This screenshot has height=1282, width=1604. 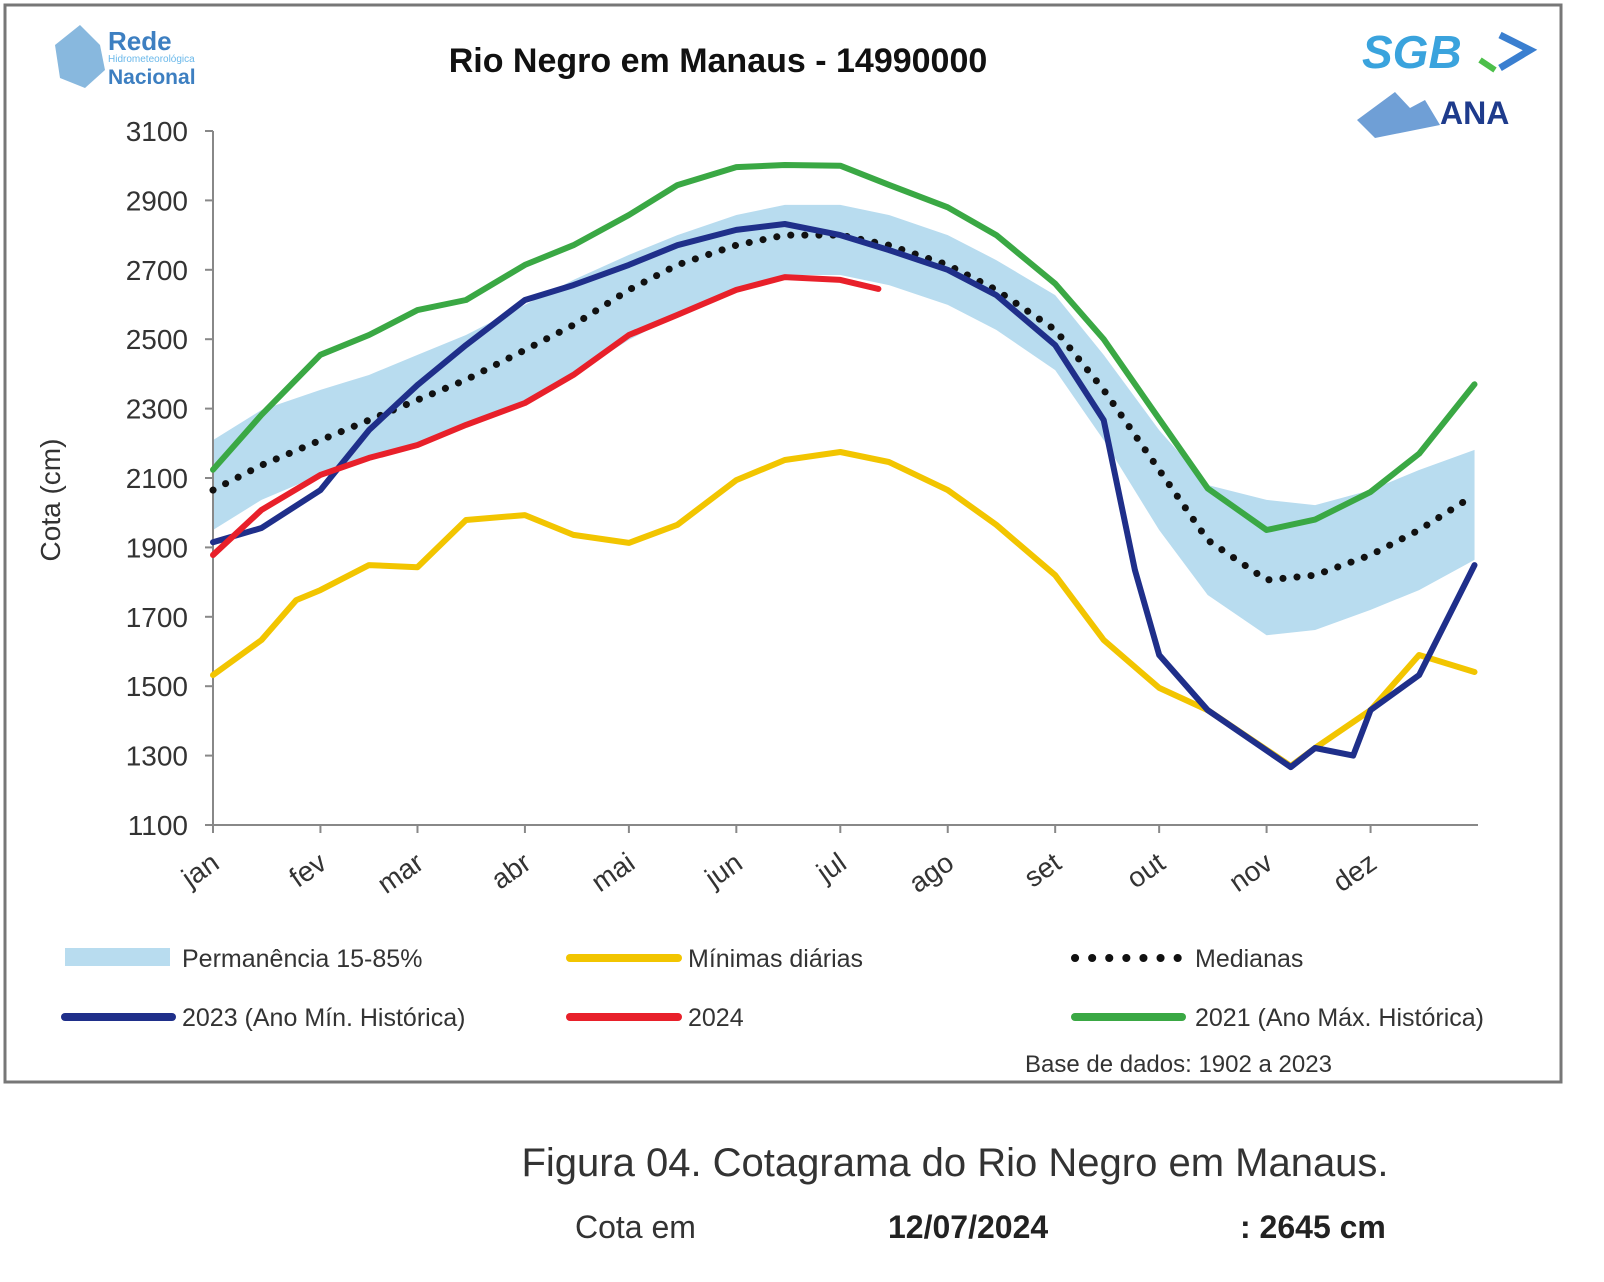 What do you see at coordinates (1433, 115) in the screenshot?
I see `ana-logo: ANA` at bounding box center [1433, 115].